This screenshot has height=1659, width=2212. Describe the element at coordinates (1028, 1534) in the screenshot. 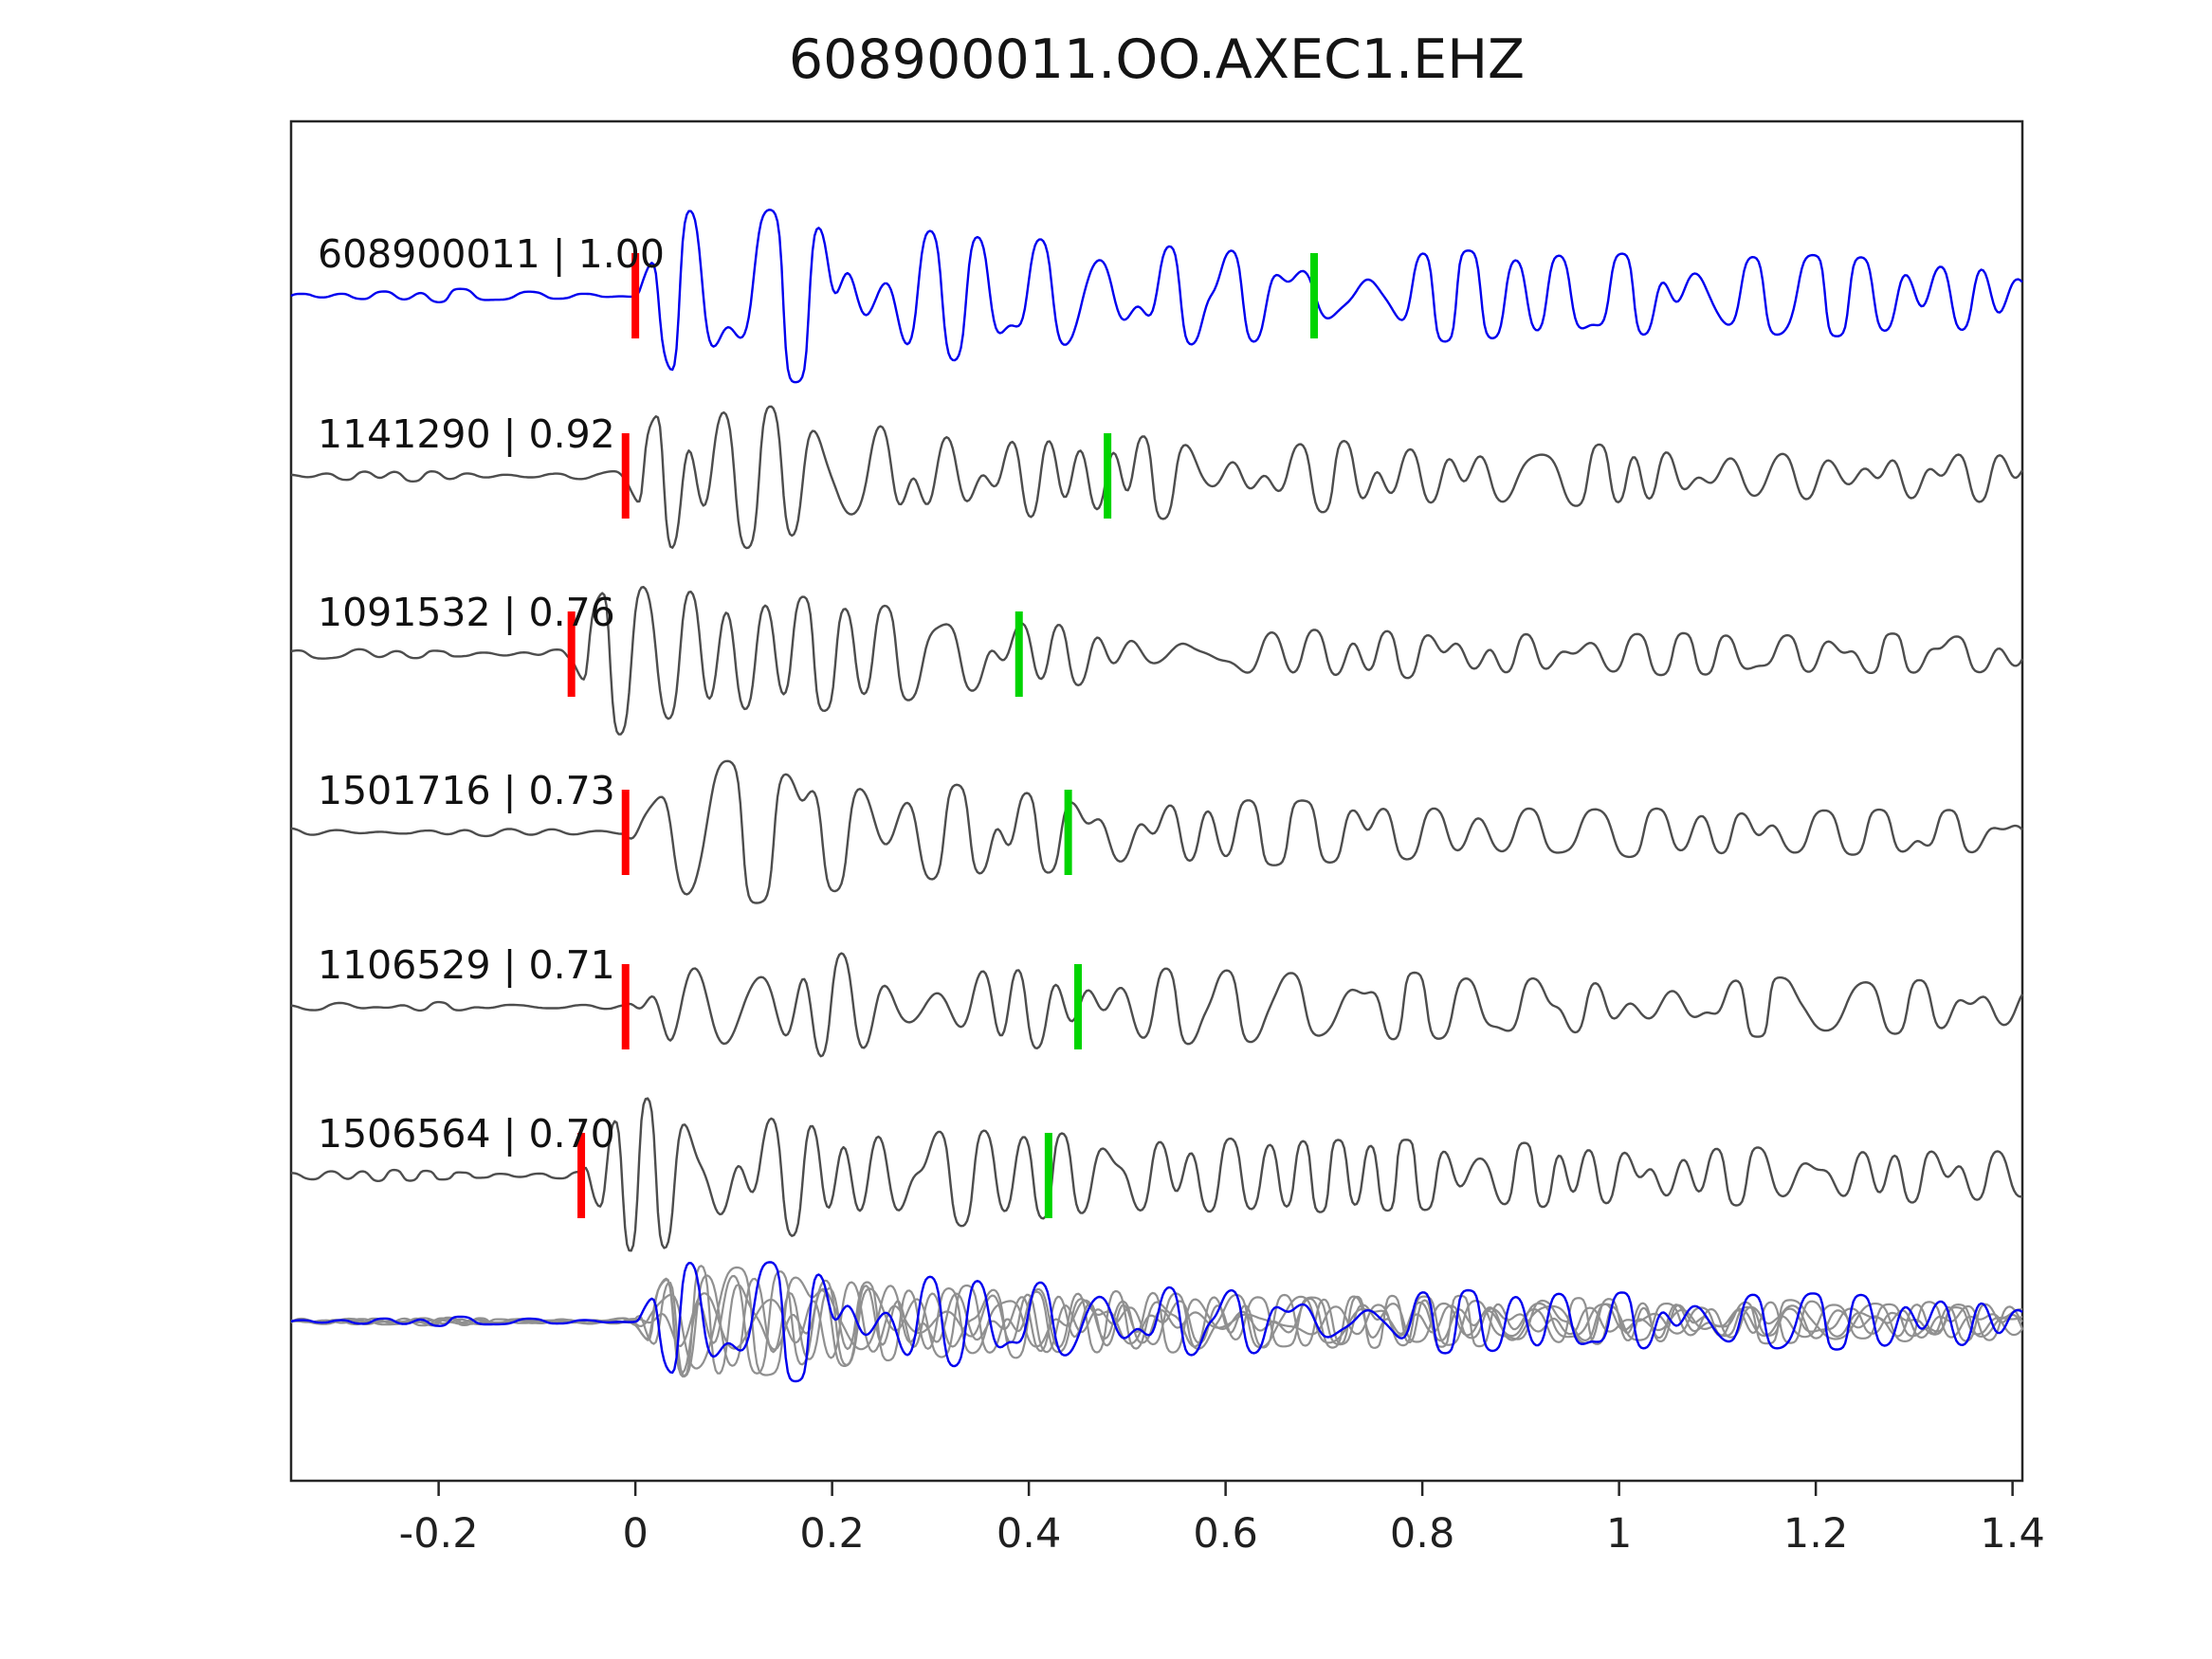

I see `x-tick-label: 0.4` at that location.